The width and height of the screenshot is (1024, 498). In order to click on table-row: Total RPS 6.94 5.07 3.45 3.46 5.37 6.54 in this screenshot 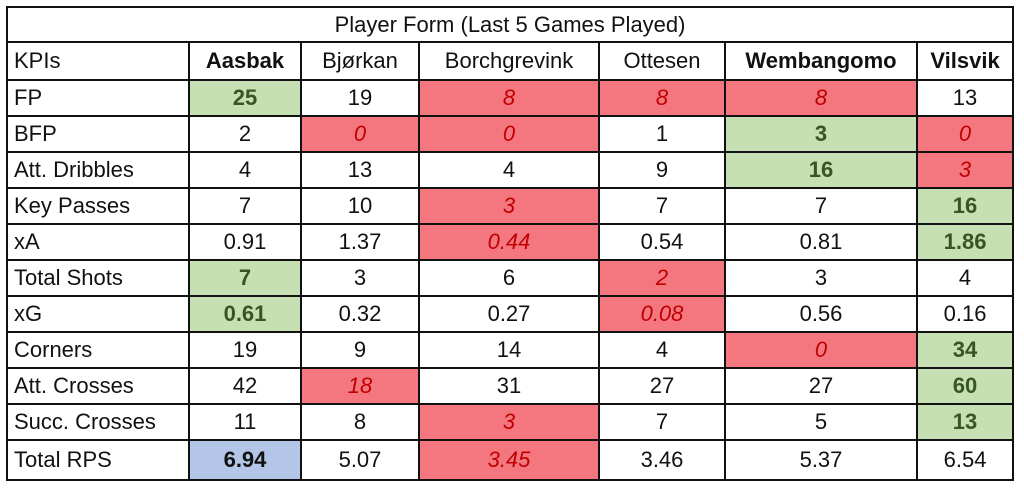, I will do `click(510, 460)`.